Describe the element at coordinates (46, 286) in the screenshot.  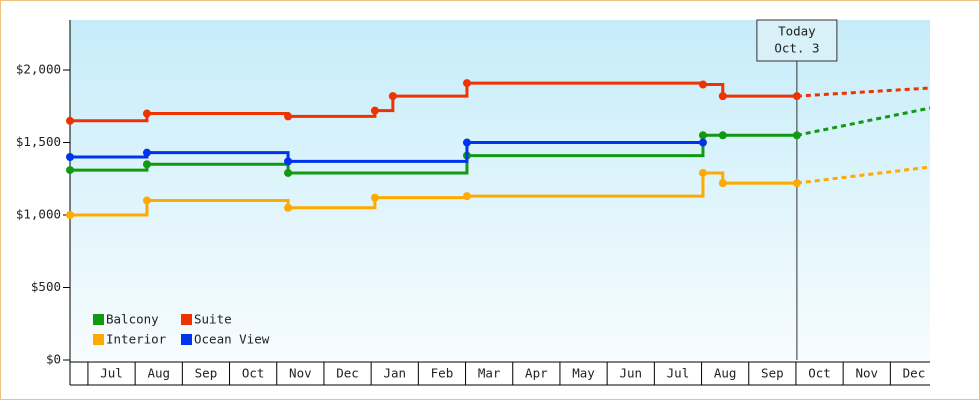
I see `y-tick-label: $500` at that location.